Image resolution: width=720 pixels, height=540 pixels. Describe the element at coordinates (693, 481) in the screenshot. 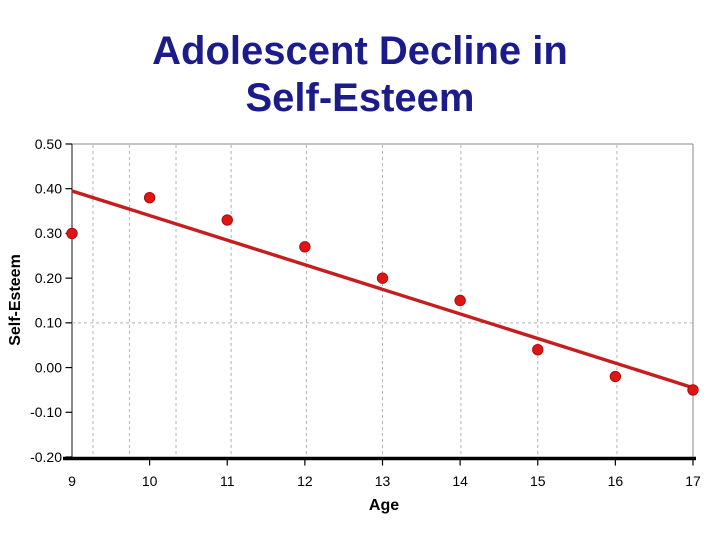

I see `x-tick-label: 17` at that location.